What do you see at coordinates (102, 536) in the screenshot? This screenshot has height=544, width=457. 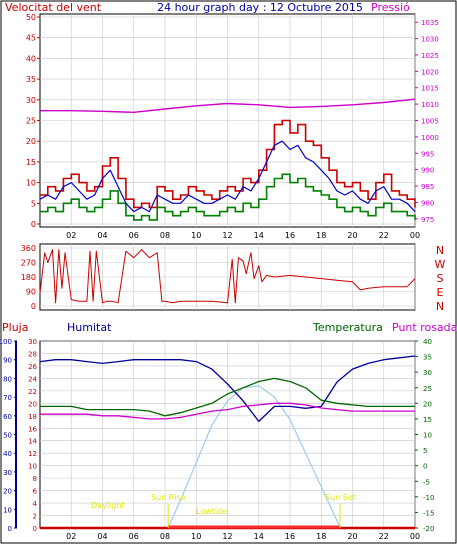 I see `bottom-x-tick-label: 04` at bounding box center [102, 536].